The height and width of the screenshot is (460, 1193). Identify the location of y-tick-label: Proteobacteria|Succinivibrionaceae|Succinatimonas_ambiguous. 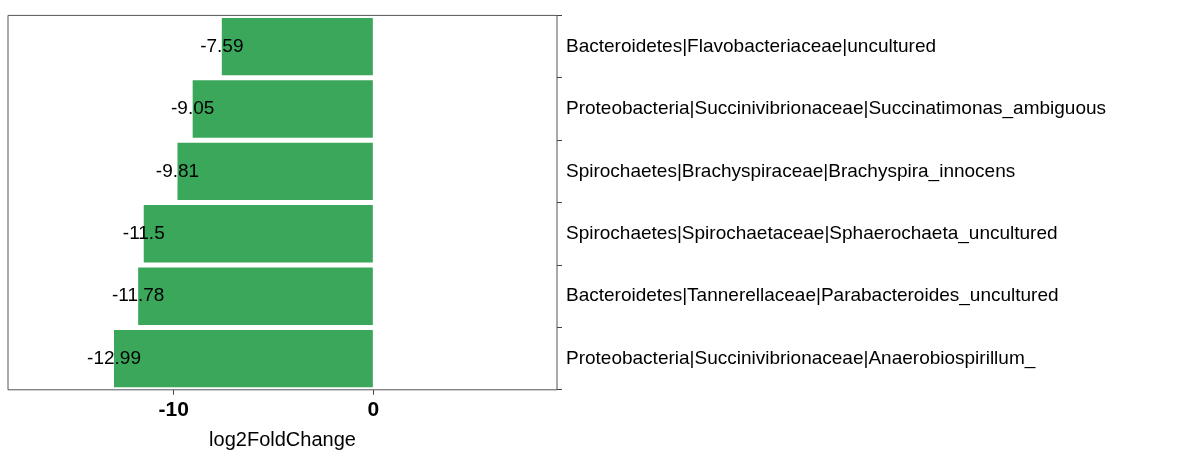
(836, 108).